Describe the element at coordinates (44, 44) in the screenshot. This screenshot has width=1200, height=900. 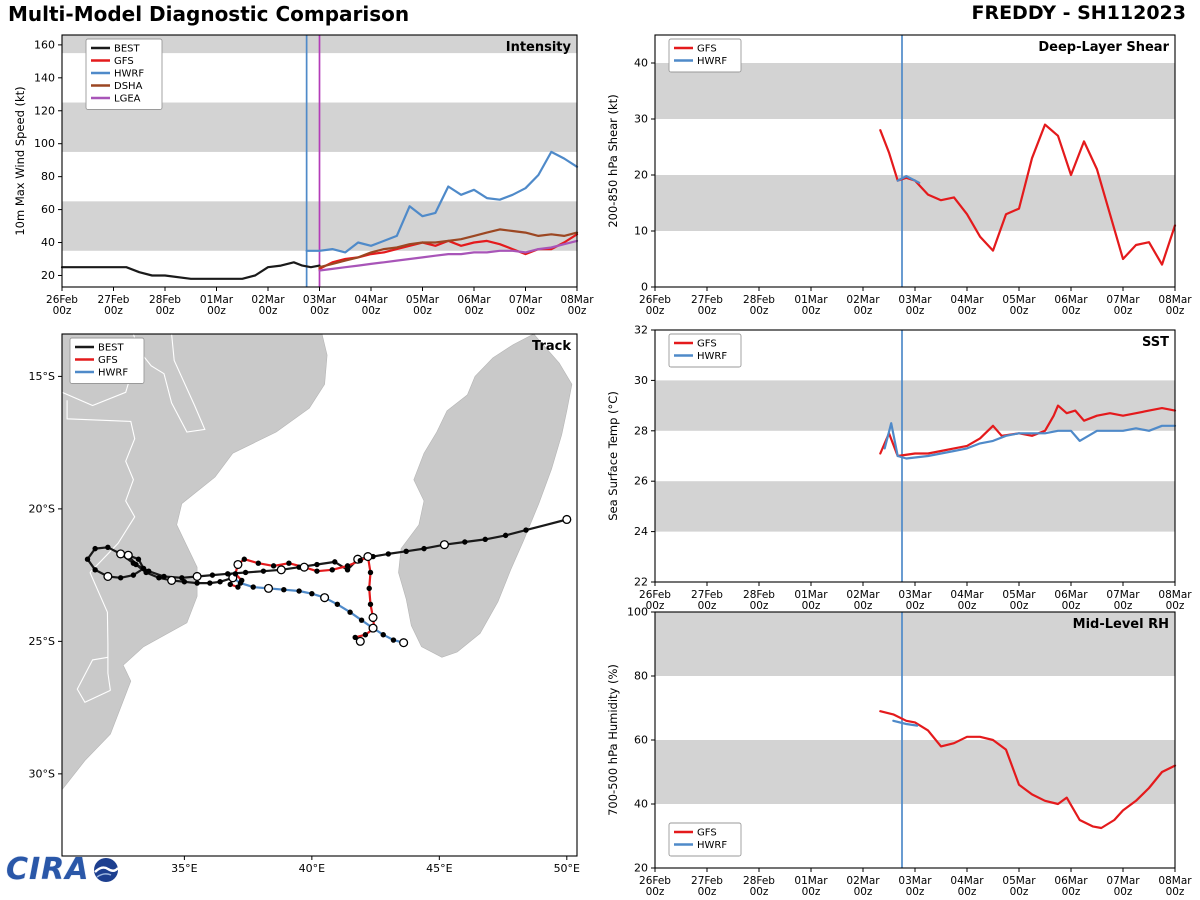
I see `svg-text: 160` at that location.